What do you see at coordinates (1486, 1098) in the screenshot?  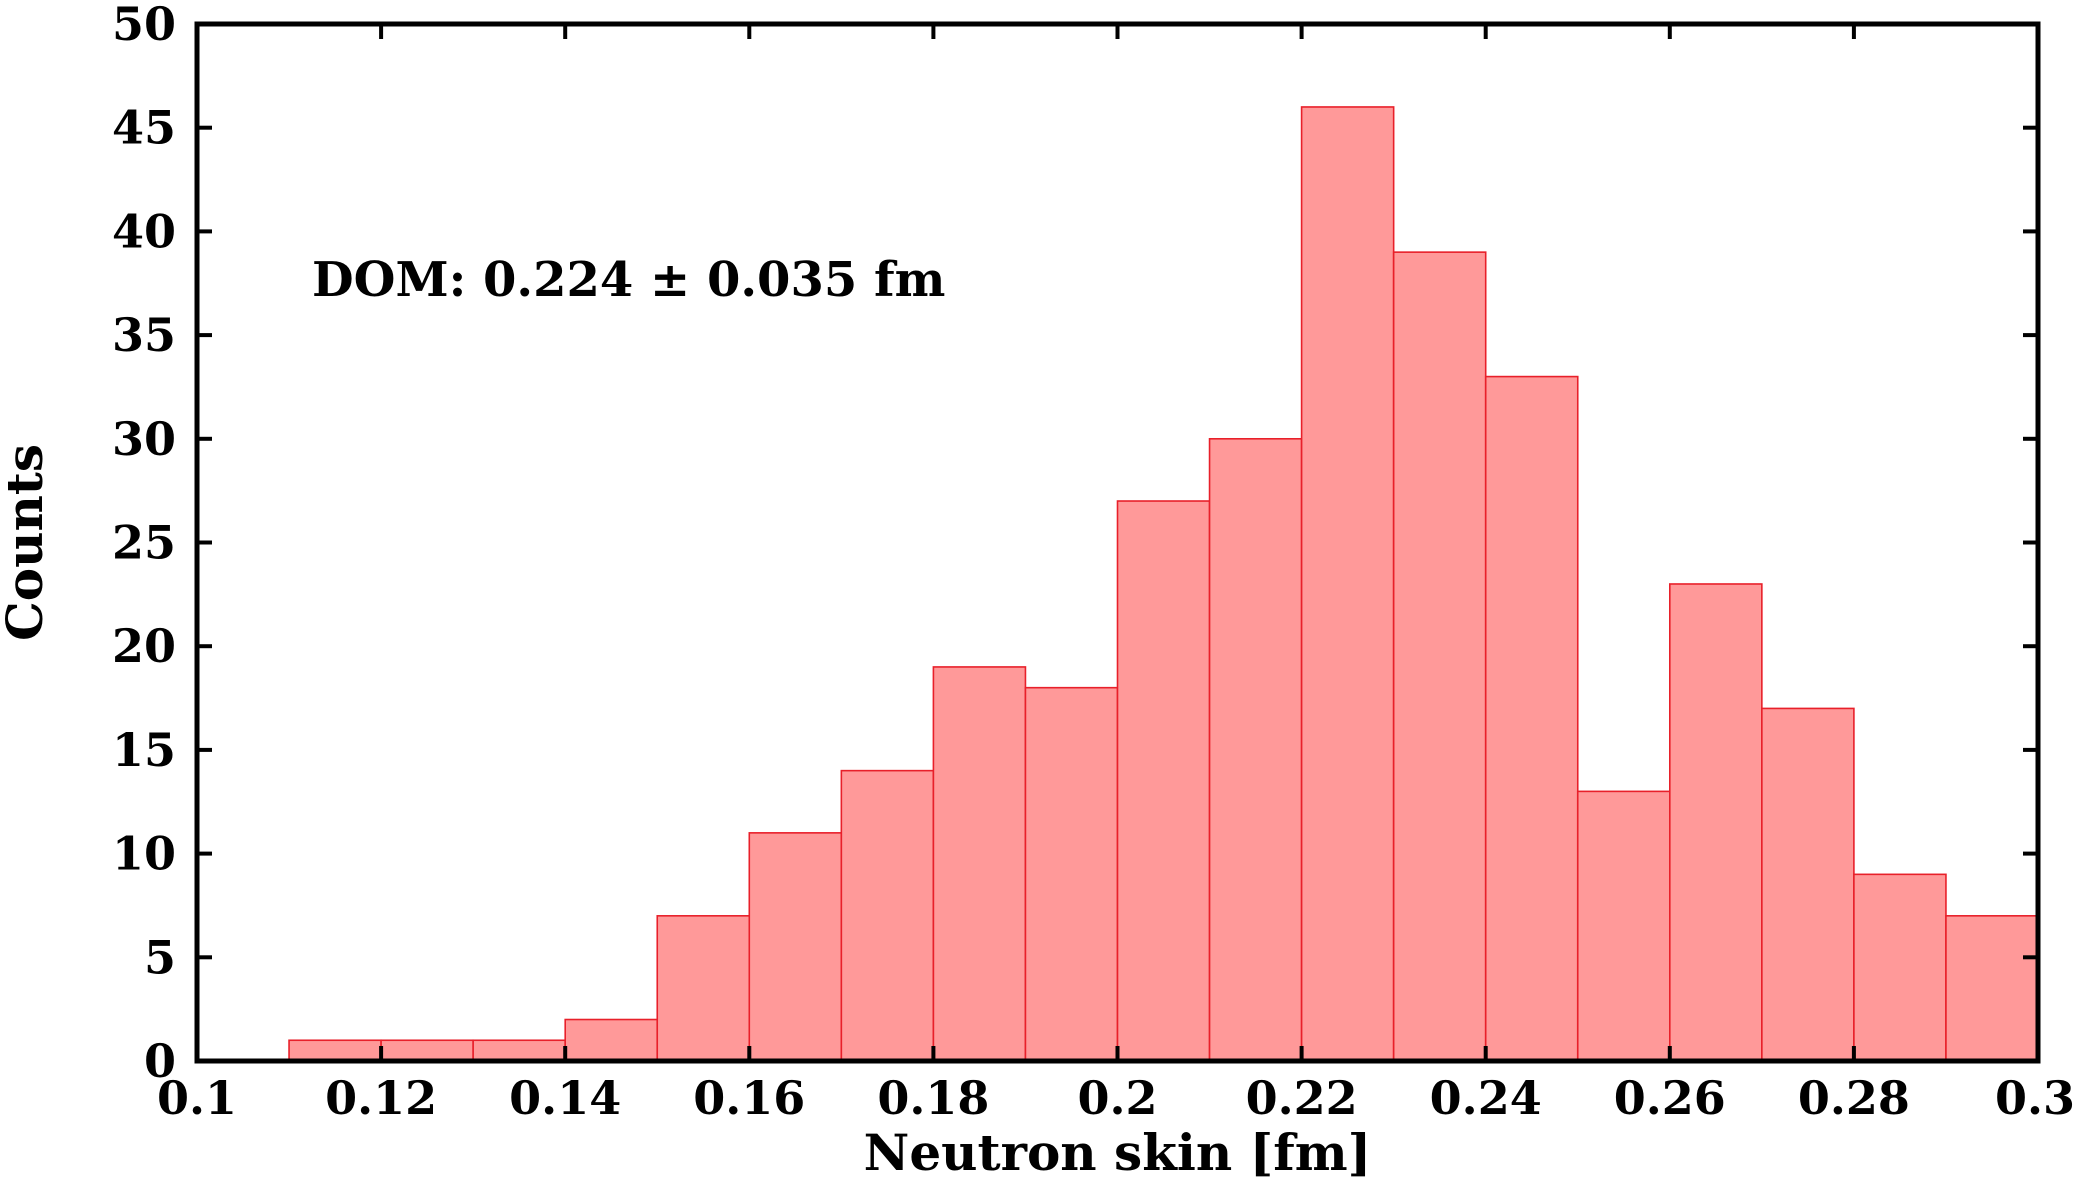 I see `x-tick-label: 0.24` at bounding box center [1486, 1098].